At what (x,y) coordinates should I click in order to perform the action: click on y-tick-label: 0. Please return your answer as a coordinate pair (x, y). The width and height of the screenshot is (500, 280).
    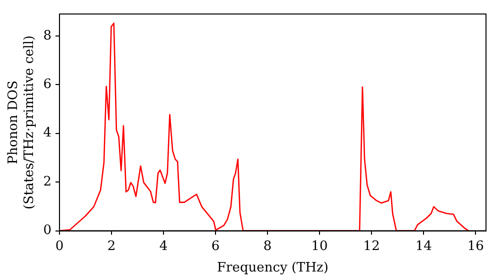
    Looking at the image, I should click on (47, 230).